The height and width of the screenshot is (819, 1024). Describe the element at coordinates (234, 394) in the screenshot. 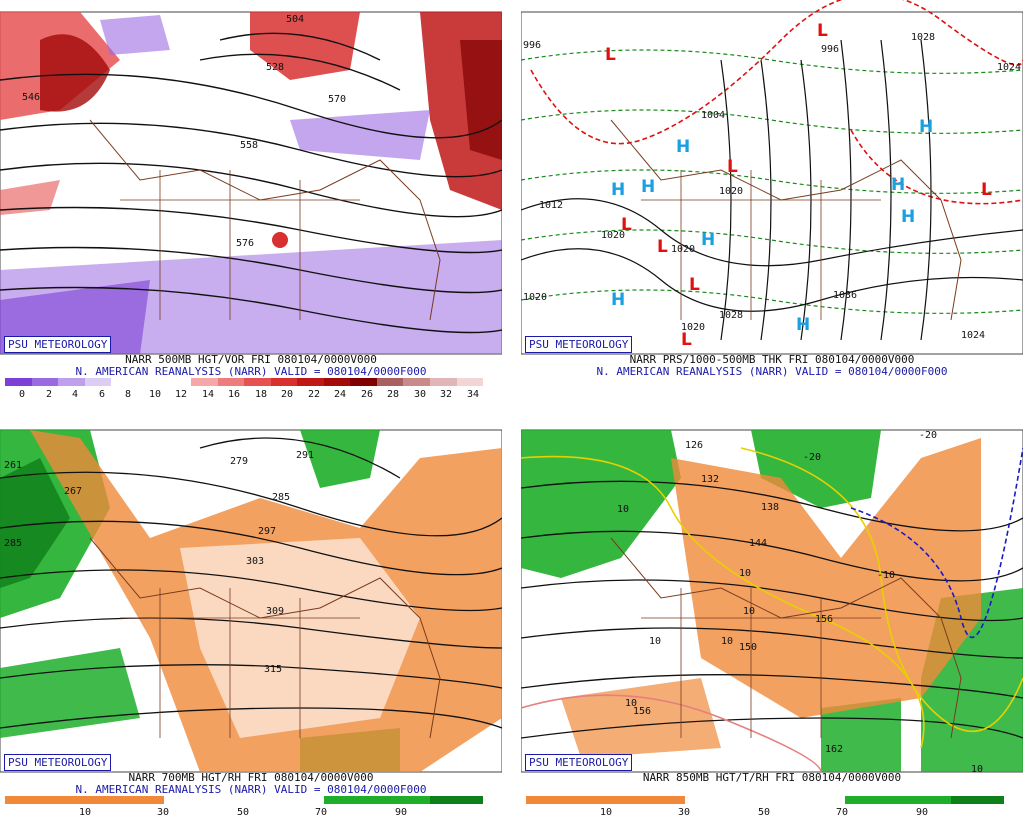

I see `scale-tick: 16` at that location.